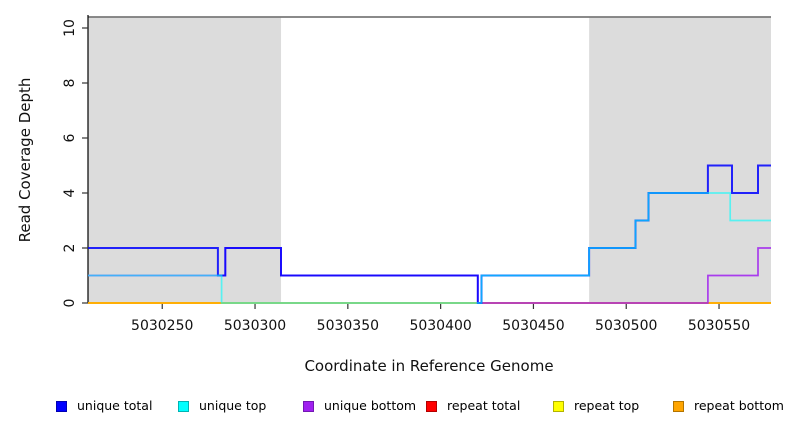 Image resolution: width=792 pixels, height=432 pixels. I want to click on legend-label: repeat top, so click(607, 405).